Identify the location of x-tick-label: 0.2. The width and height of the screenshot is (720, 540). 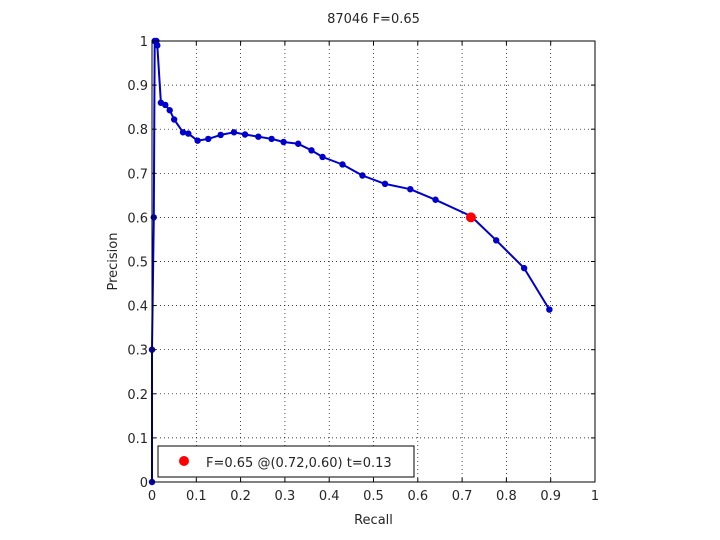
(240, 496).